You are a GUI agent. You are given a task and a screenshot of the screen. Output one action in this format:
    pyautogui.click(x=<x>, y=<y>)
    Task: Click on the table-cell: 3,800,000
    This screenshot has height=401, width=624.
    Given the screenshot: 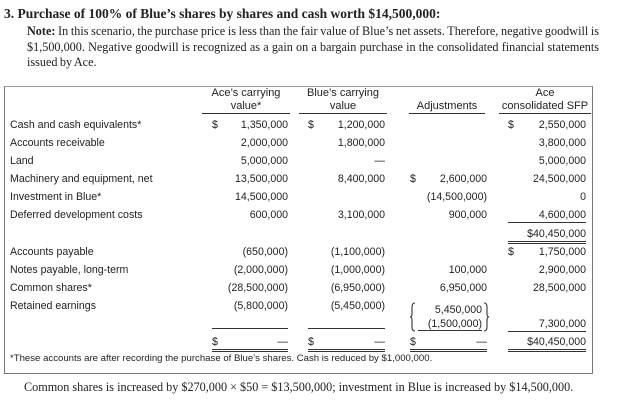 What is the action you would take?
    pyautogui.click(x=562, y=143)
    